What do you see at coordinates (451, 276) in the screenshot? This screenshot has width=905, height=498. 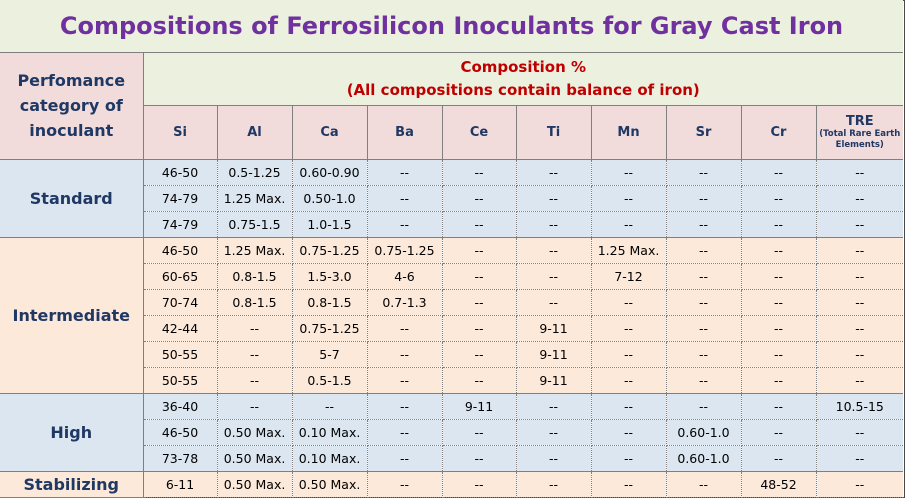 I see `table-row: 60-65 0.8-1.5 1.5-3.0 4-6 -- -- 7-12 -- -- --` at bounding box center [451, 276].